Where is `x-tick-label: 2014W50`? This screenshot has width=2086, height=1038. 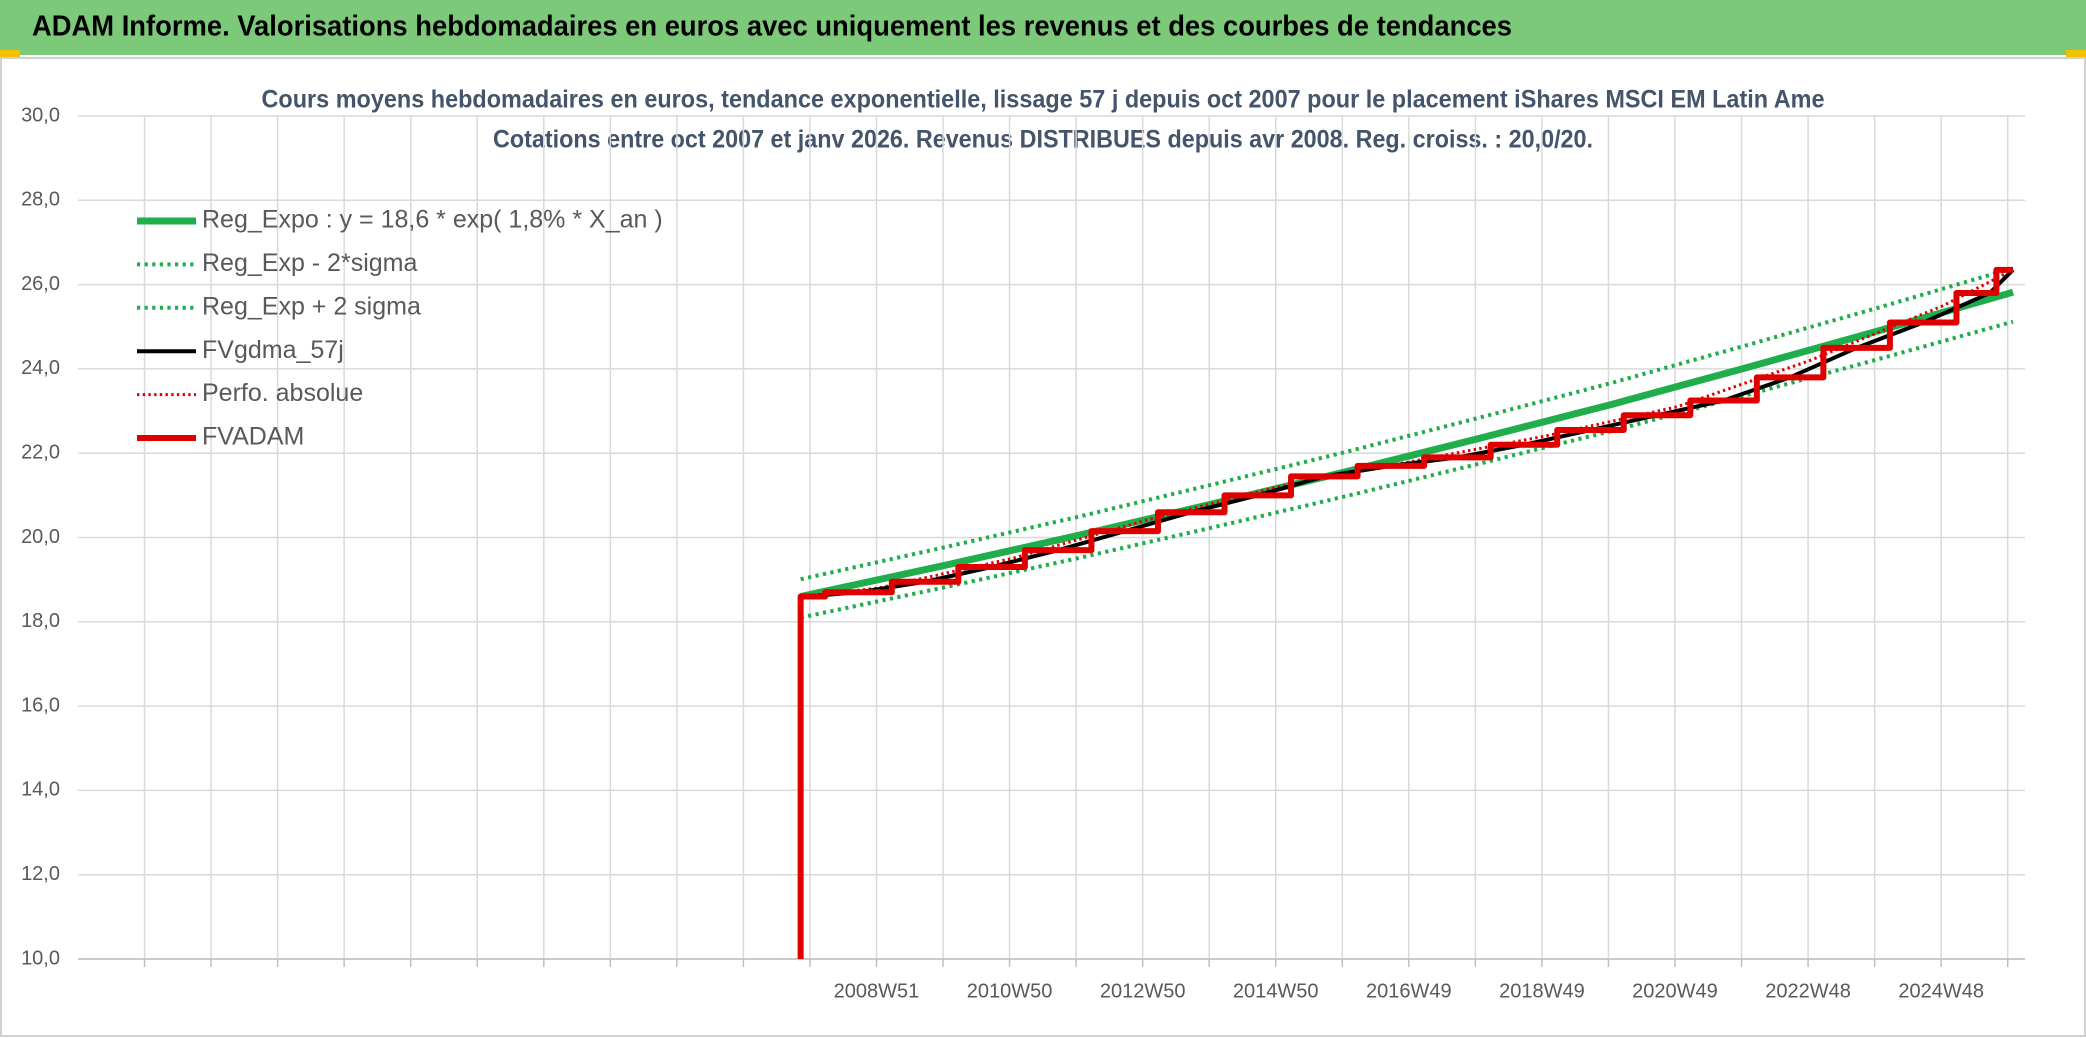
x-tick-label: 2014W50 is located at coordinates (1276, 991).